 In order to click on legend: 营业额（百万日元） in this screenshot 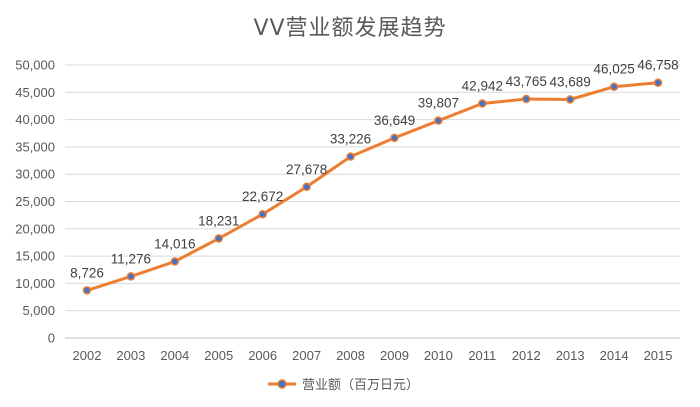, I will do `click(343, 385)`.